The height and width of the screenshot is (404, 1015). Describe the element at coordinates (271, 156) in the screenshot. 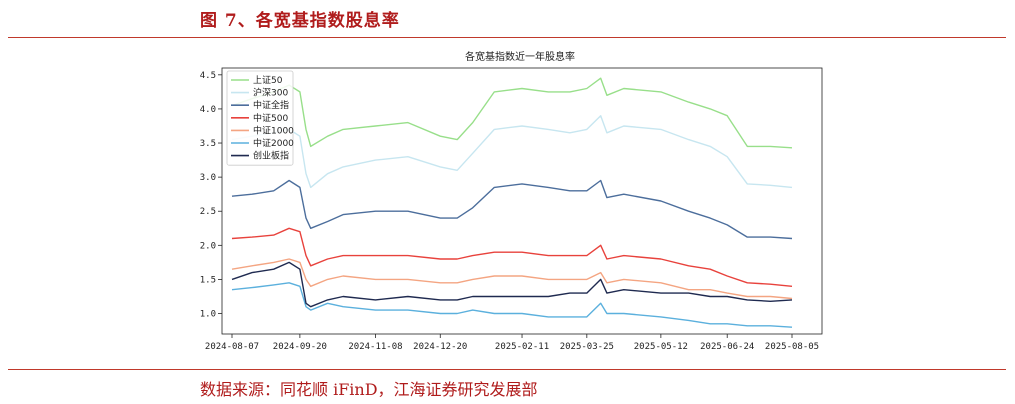

I see `legend-label: 创业板指` at that location.